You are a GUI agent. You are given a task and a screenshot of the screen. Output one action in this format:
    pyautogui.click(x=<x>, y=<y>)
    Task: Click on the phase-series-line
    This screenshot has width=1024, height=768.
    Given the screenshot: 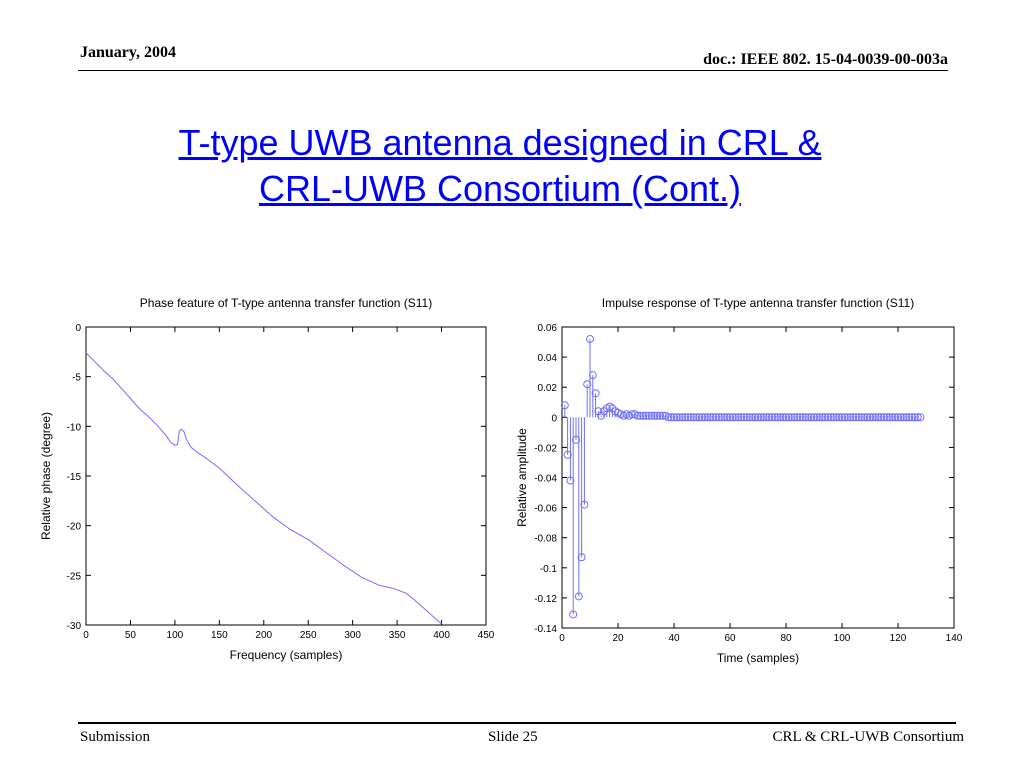 What is the action you would take?
    pyautogui.click(x=263, y=488)
    